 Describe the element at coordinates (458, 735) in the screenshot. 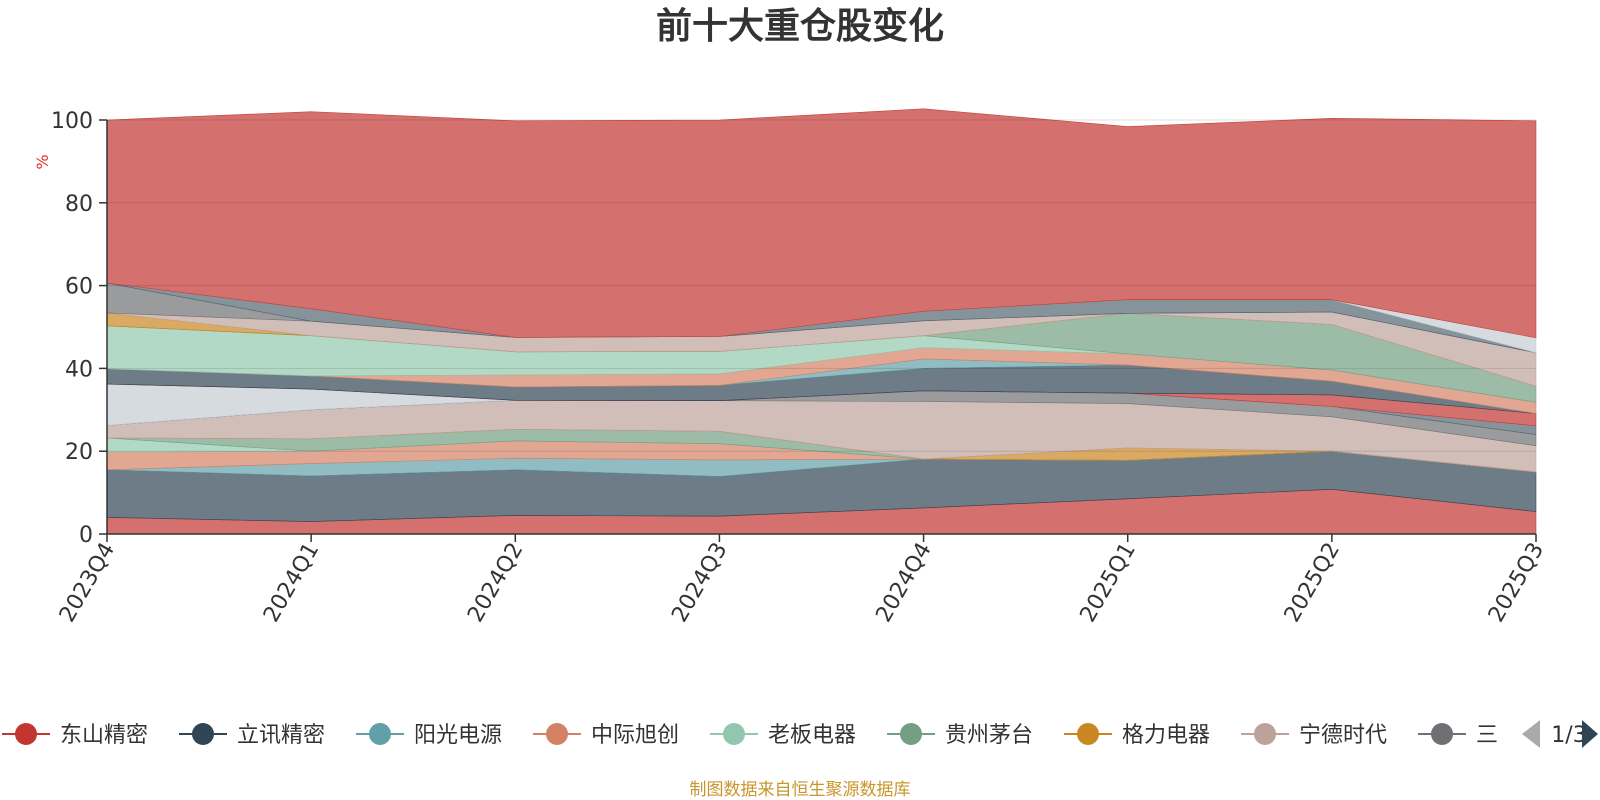

I see `legend-label: 阳光电源` at that location.